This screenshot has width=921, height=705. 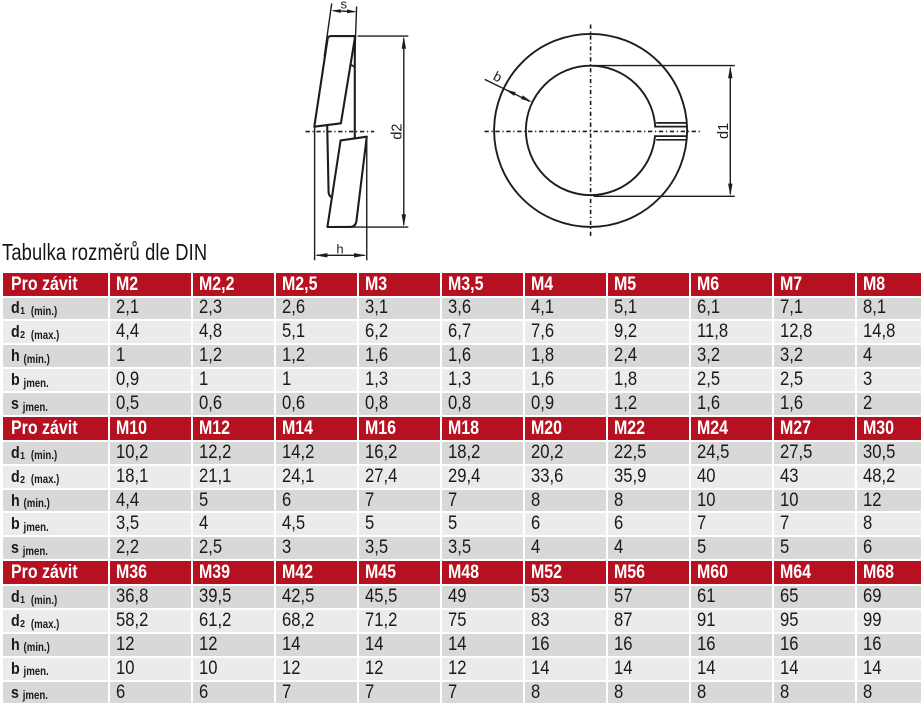 I want to click on svg-text: d1, so click(x=724, y=131).